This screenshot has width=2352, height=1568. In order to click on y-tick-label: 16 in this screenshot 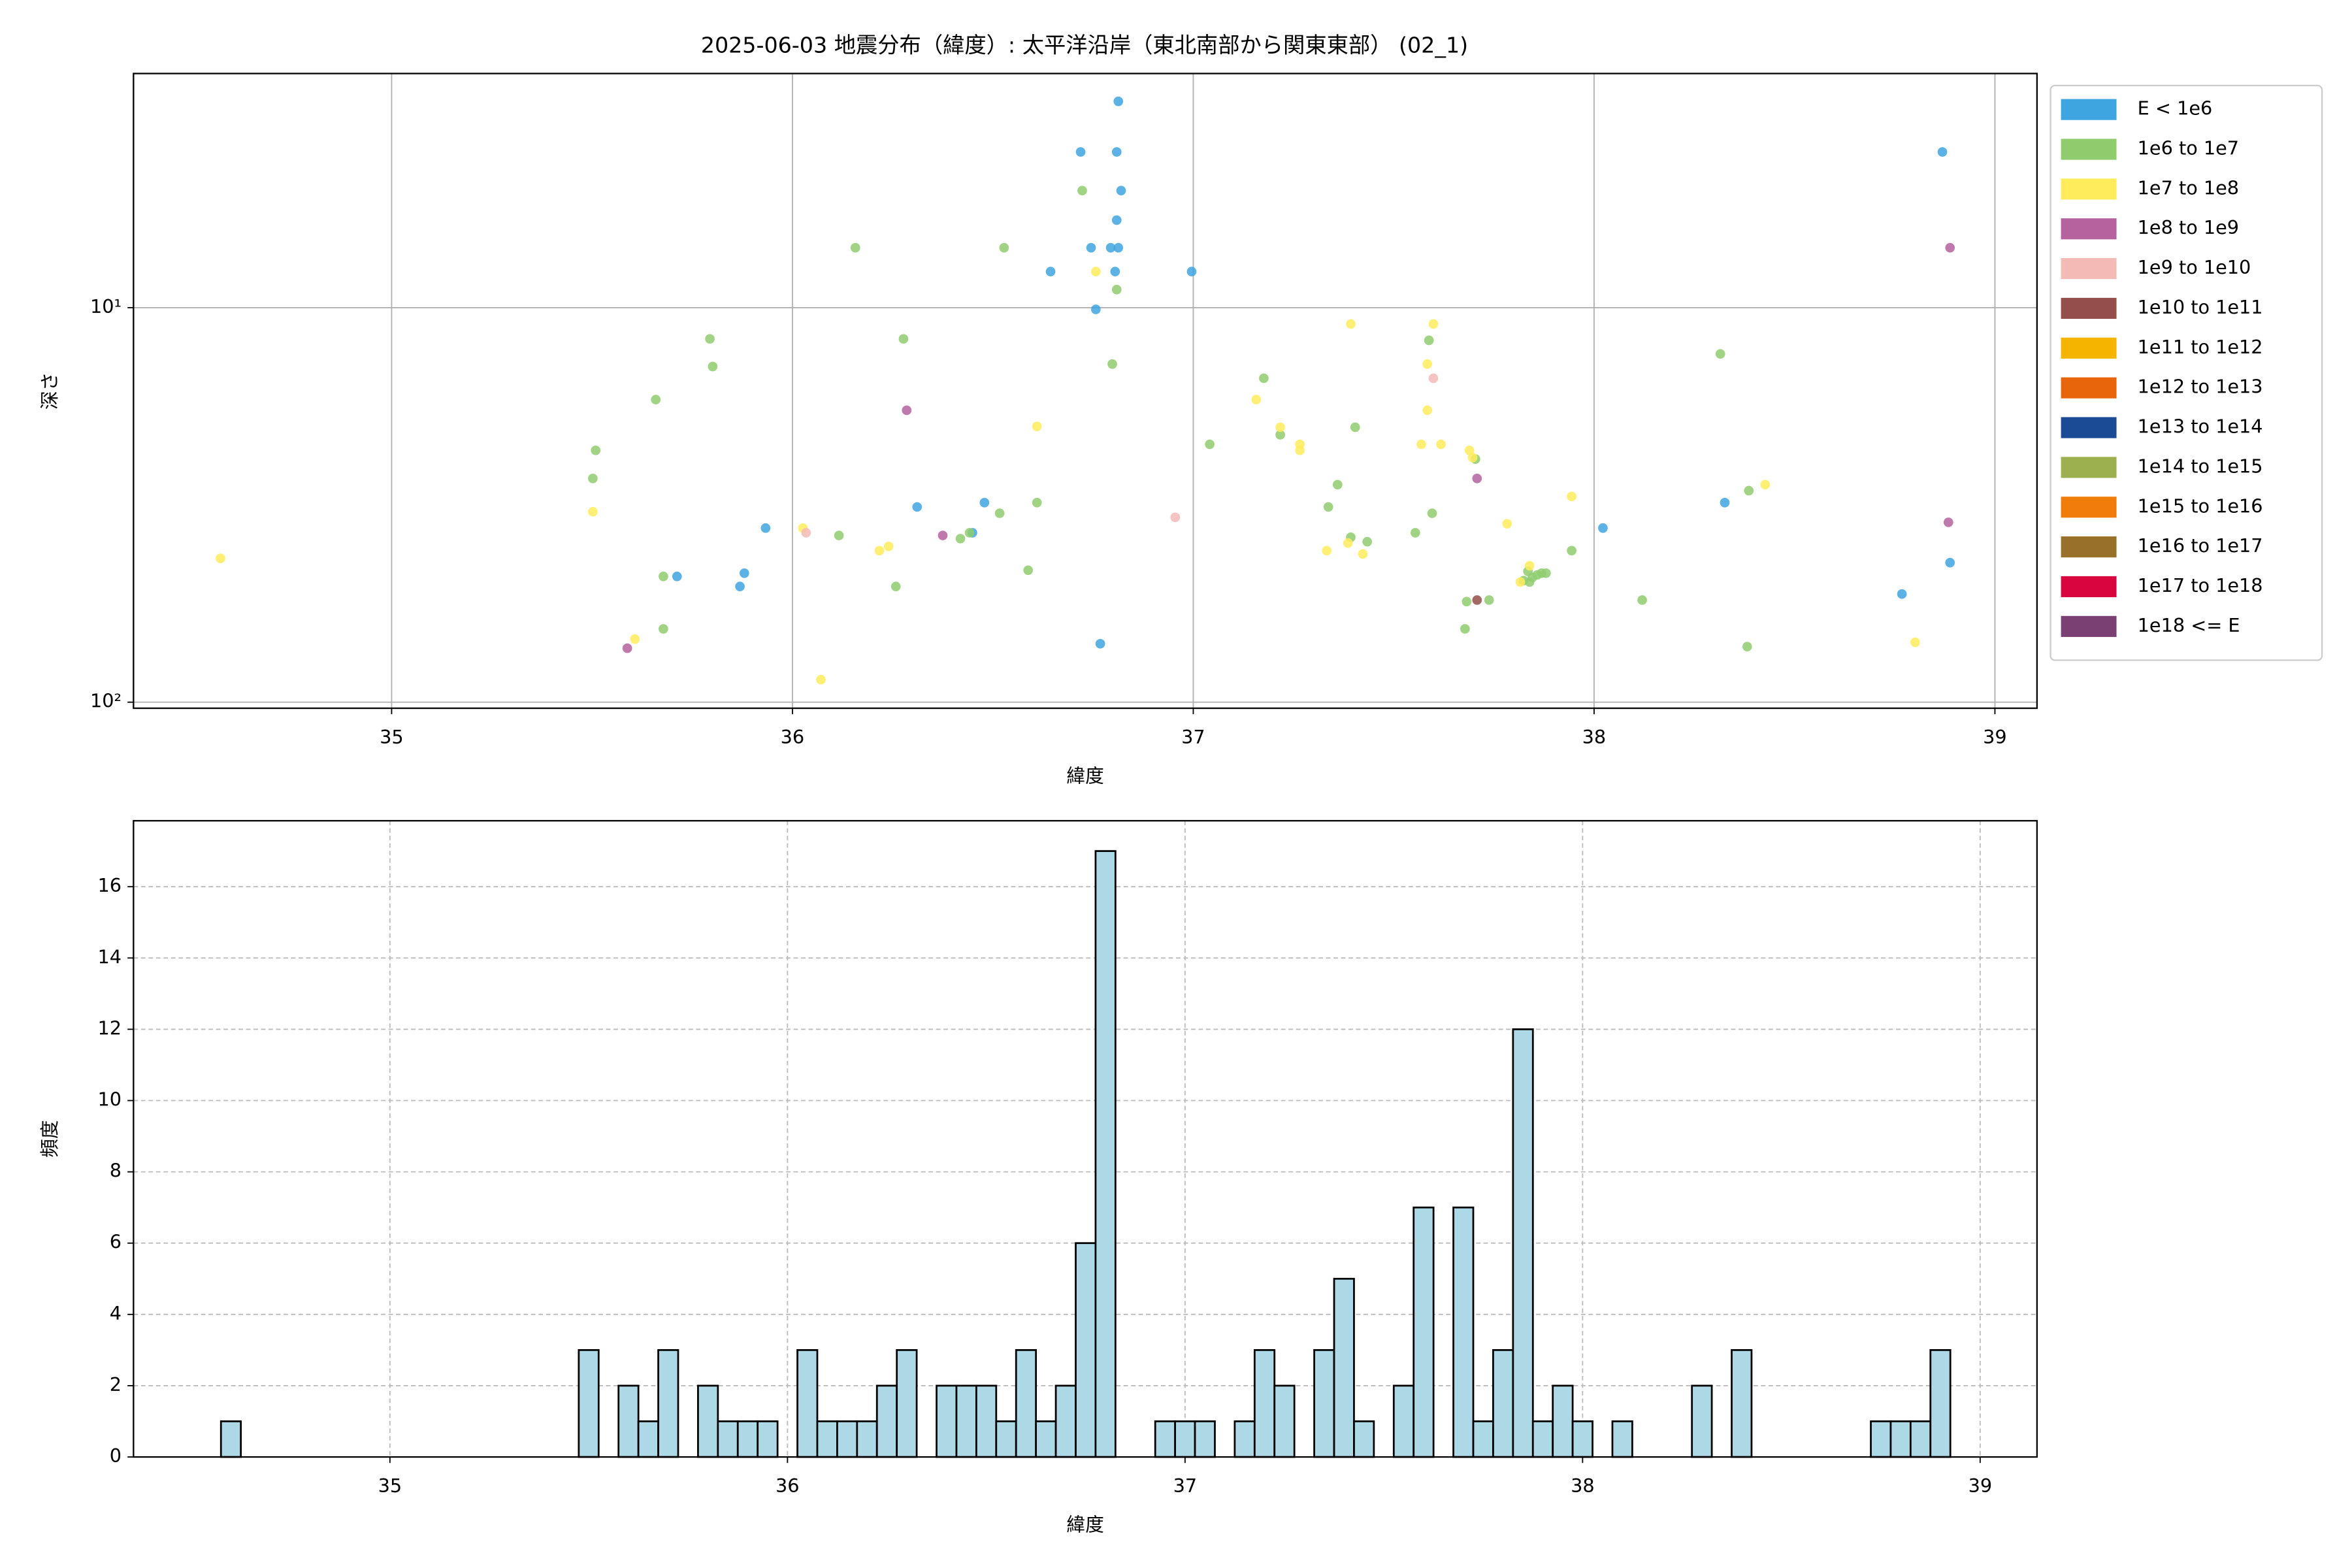, I will do `click(109, 885)`.